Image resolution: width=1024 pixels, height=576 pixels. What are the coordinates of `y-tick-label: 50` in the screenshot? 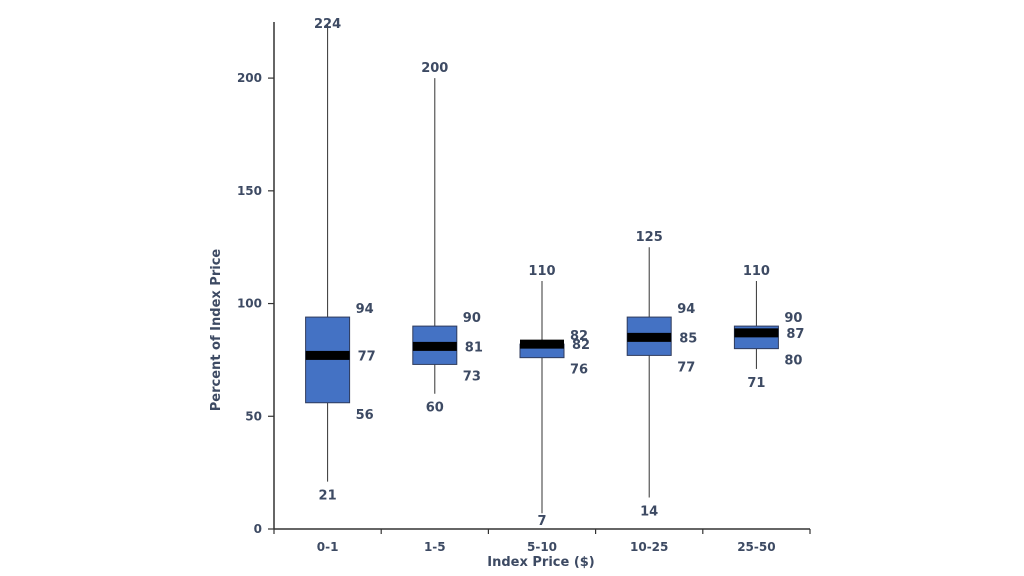 It's located at (253, 416).